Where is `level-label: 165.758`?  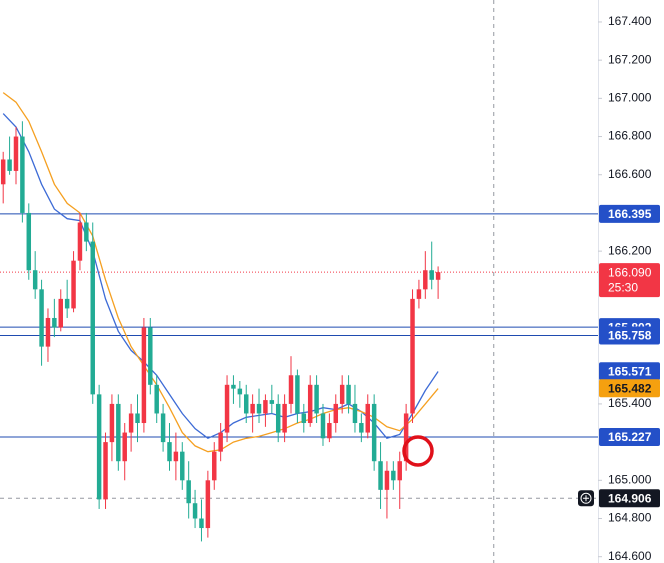
level-label: 165.758 is located at coordinates (630, 336).